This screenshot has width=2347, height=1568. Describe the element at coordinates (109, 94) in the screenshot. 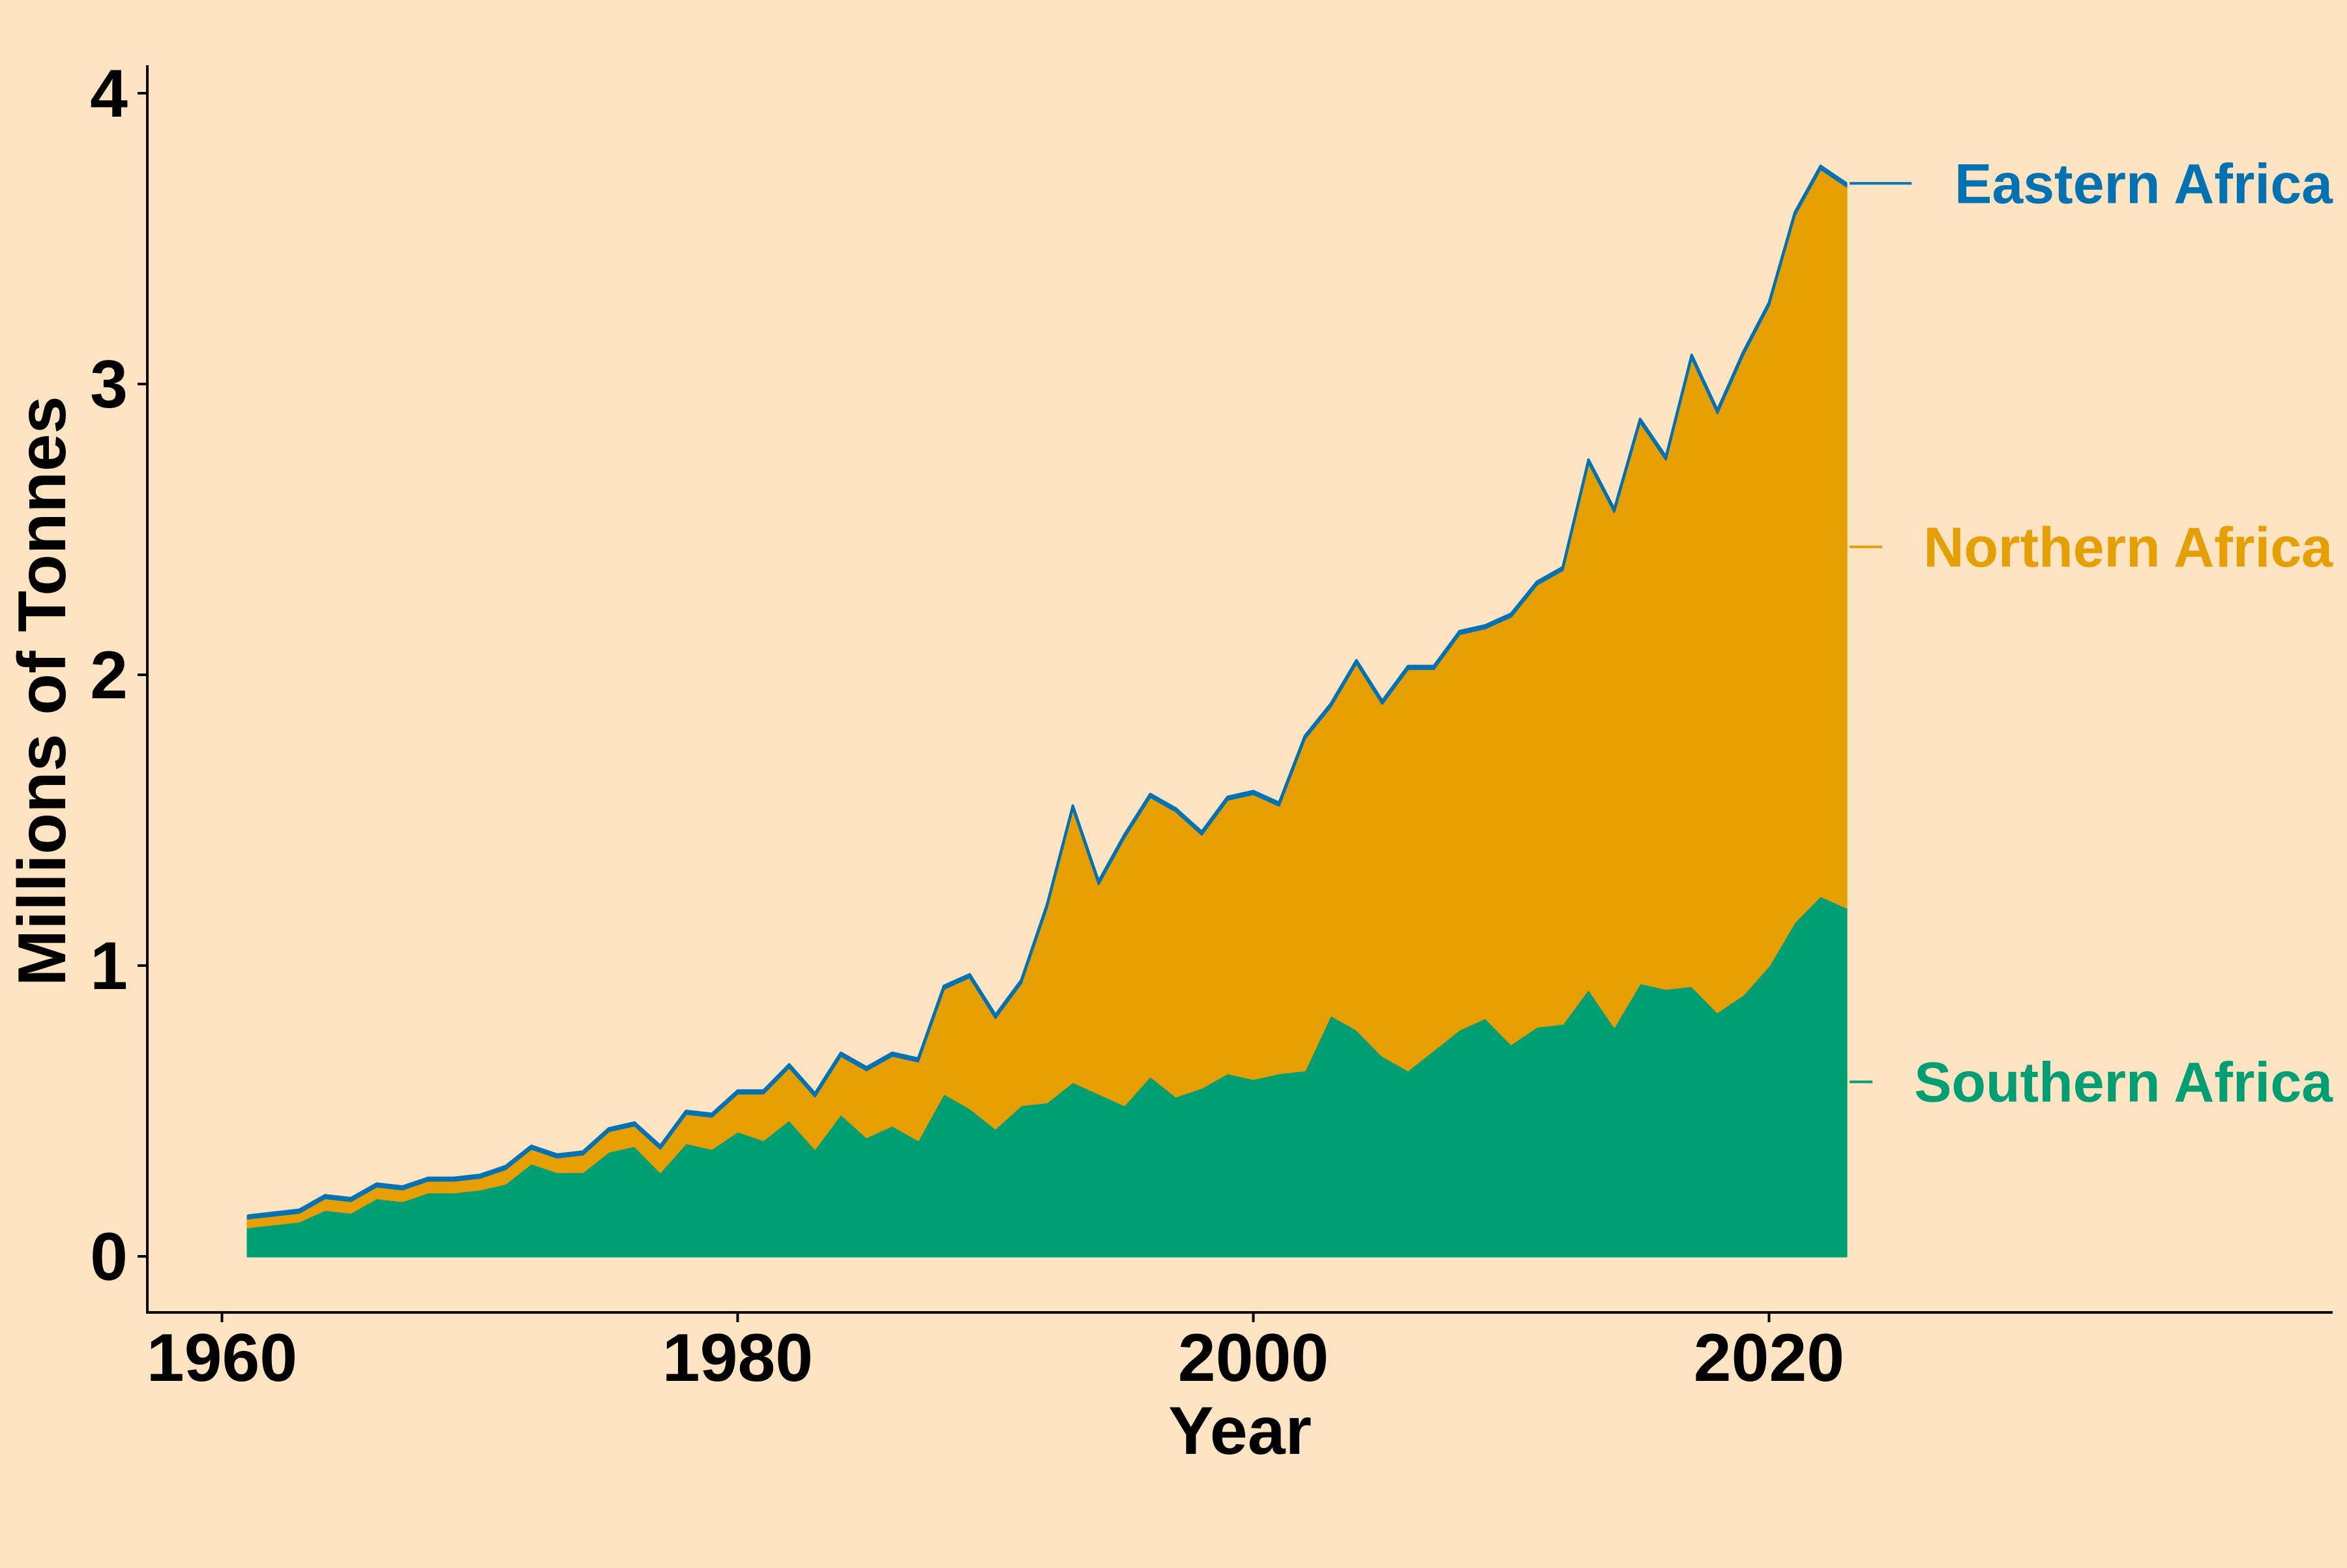

I see `y-tick-label: 4` at that location.